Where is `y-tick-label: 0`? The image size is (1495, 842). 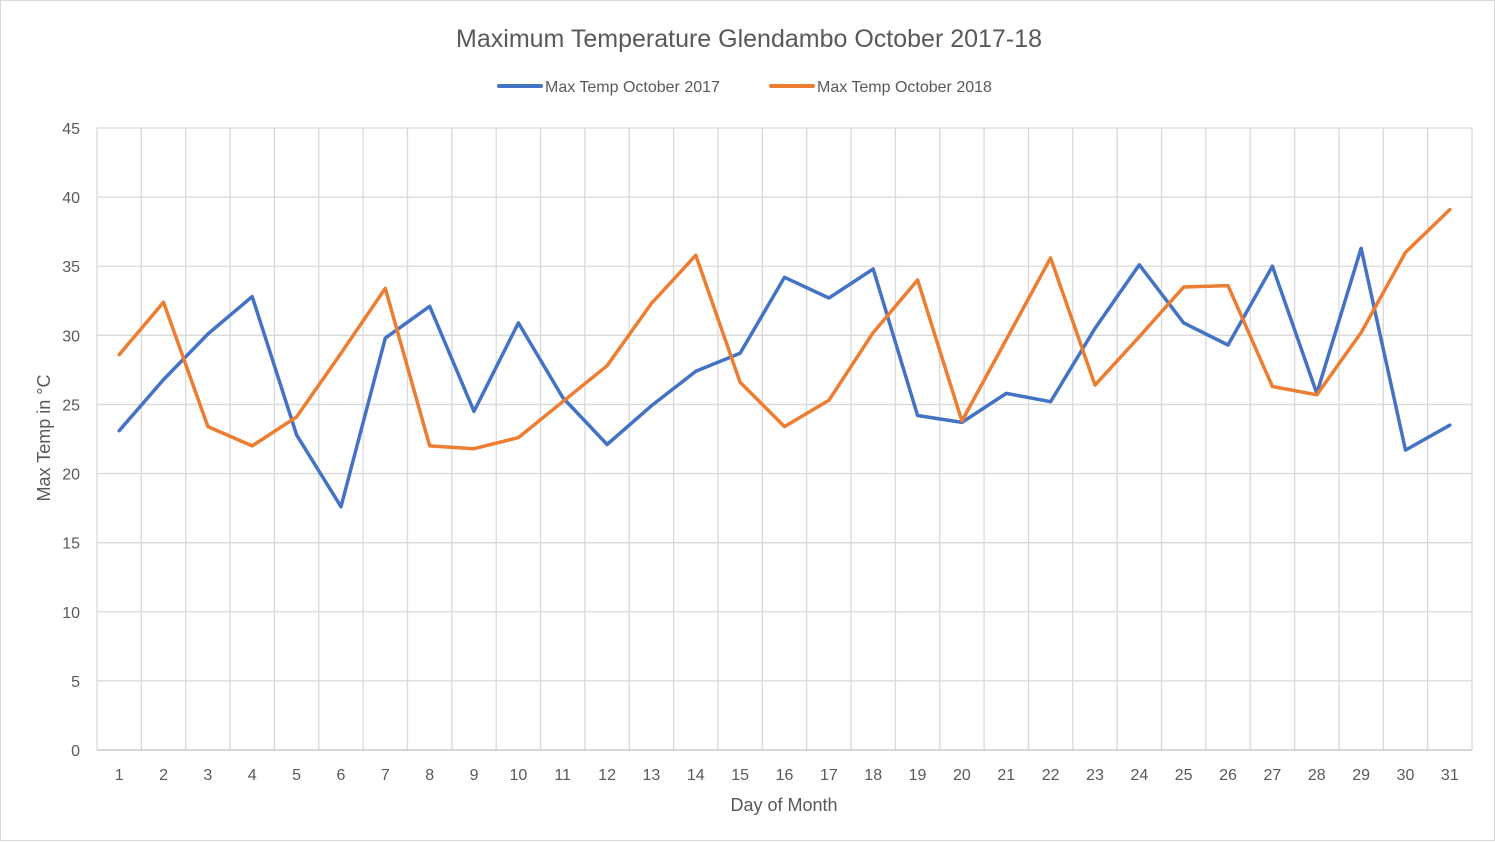 y-tick-label: 0 is located at coordinates (75, 751).